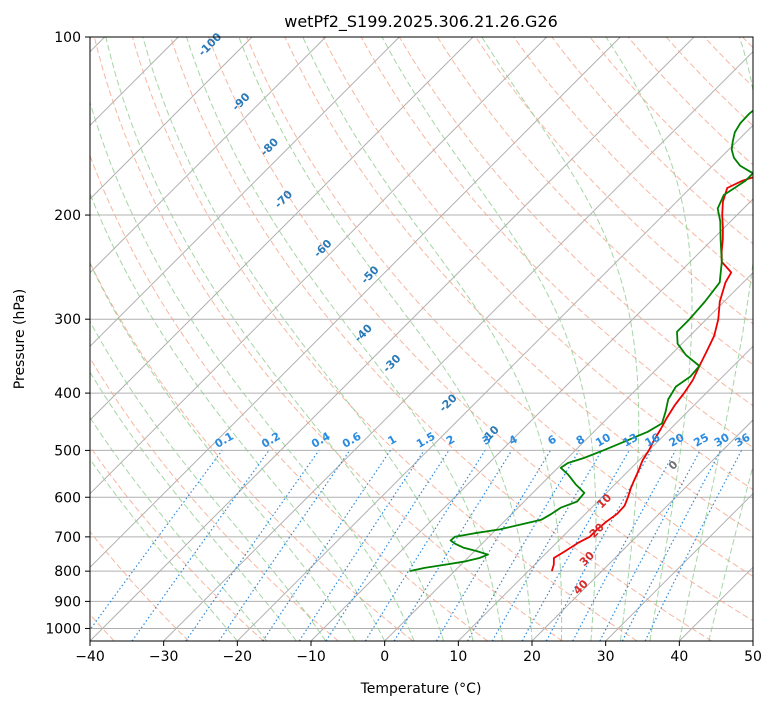 The width and height of the screenshot is (775, 708). Describe the element at coordinates (63, 629) in the screenshot. I see `y-tick-label: 1000` at that location.